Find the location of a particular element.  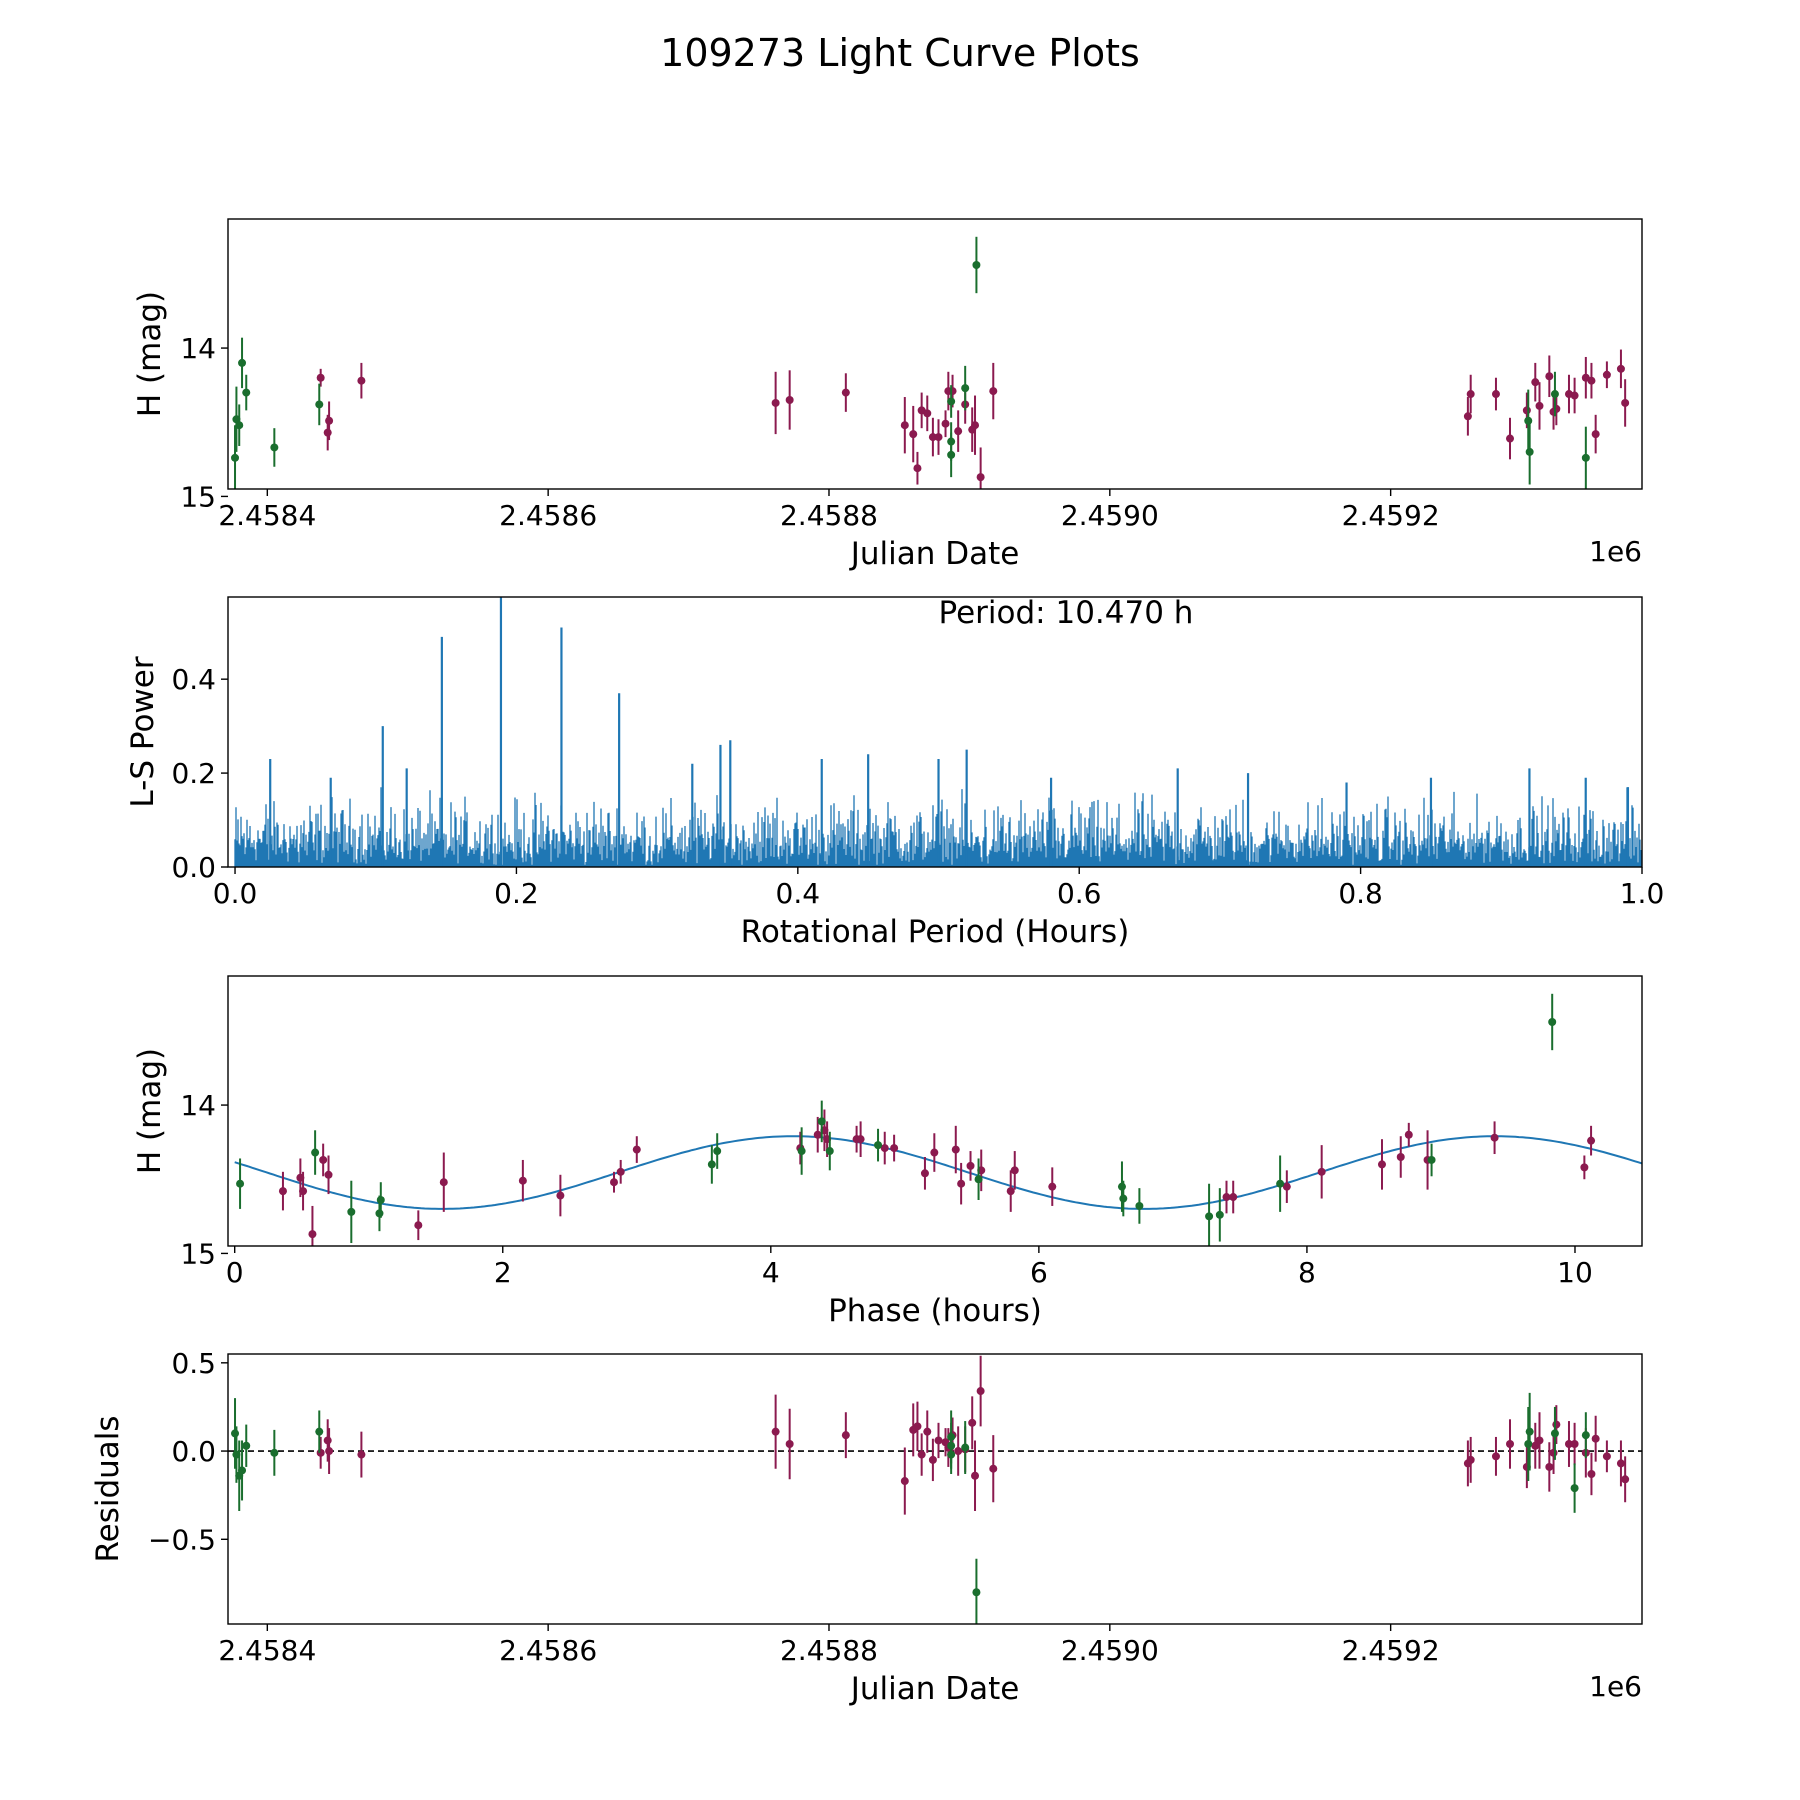

x-tick-label: 2.4584 is located at coordinates (267, 515).